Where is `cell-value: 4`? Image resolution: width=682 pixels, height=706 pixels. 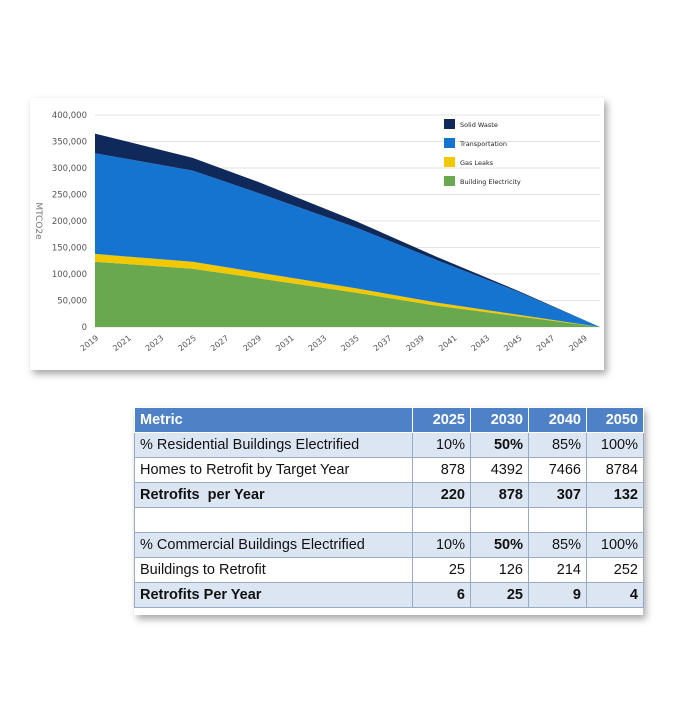 cell-value: 4 is located at coordinates (615, 595).